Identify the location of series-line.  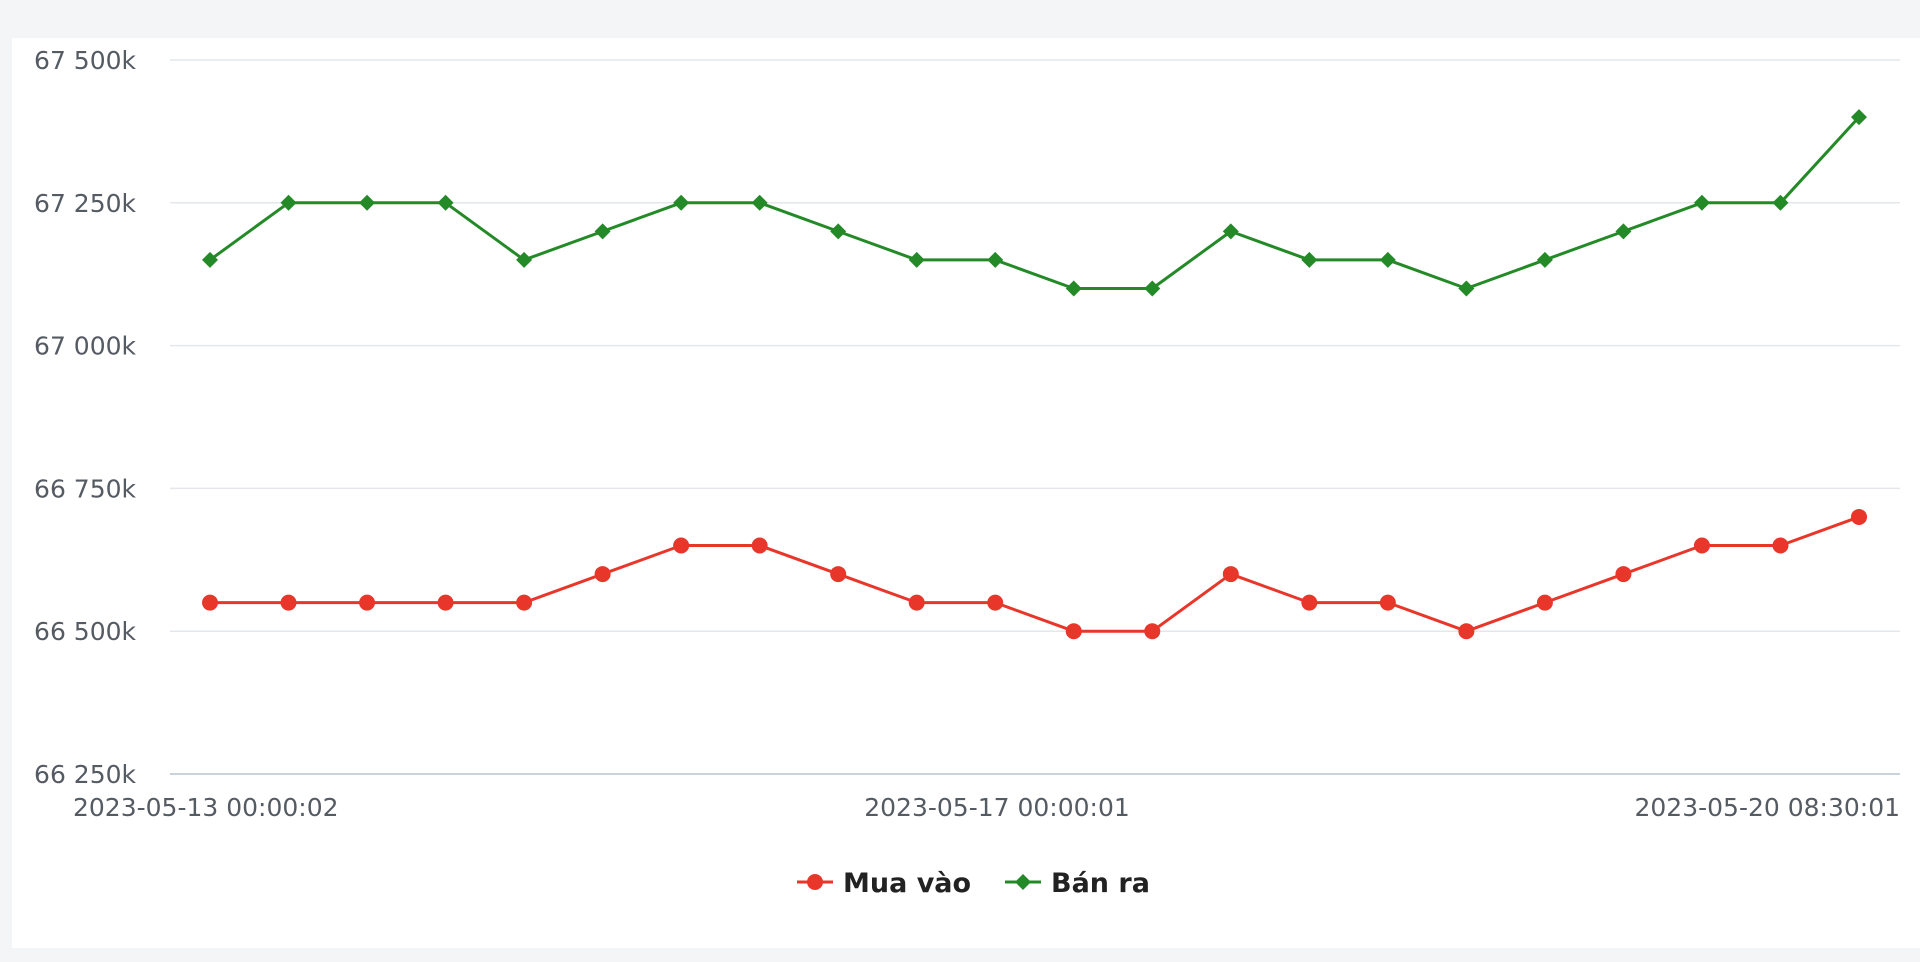
(1035, 574).